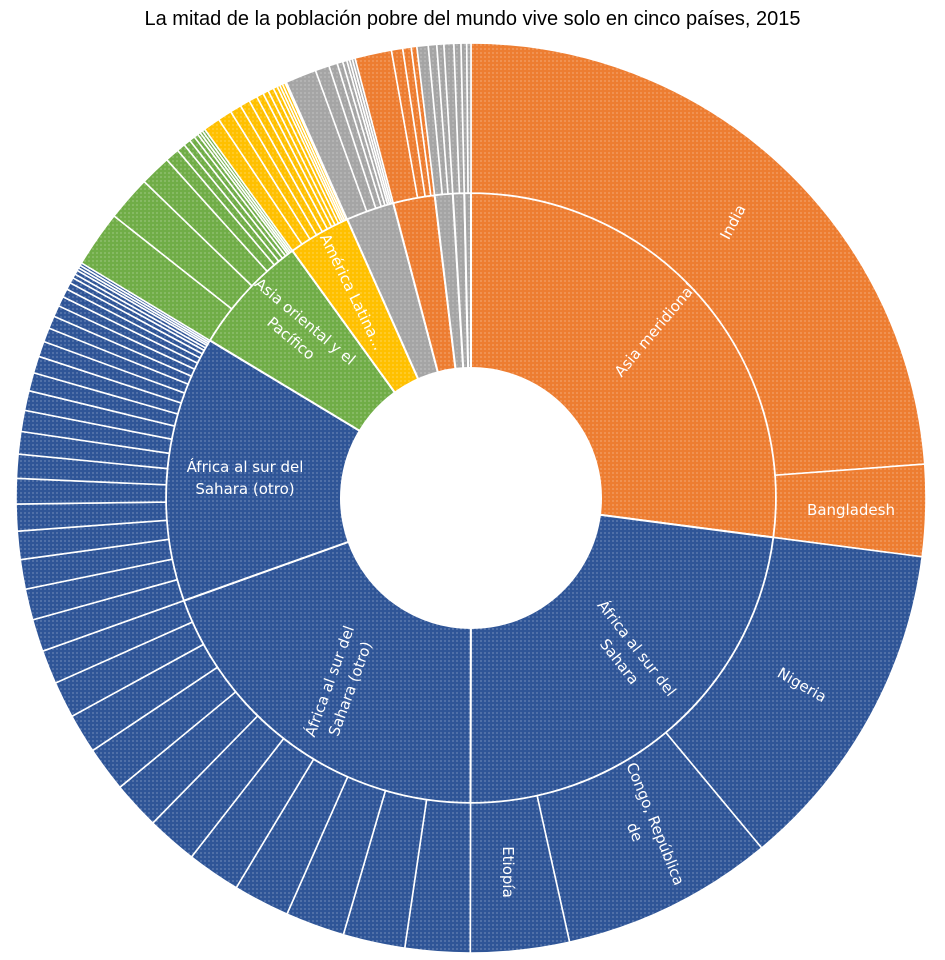  I want to click on segment-label-line: Etiopía, so click(508, 872).